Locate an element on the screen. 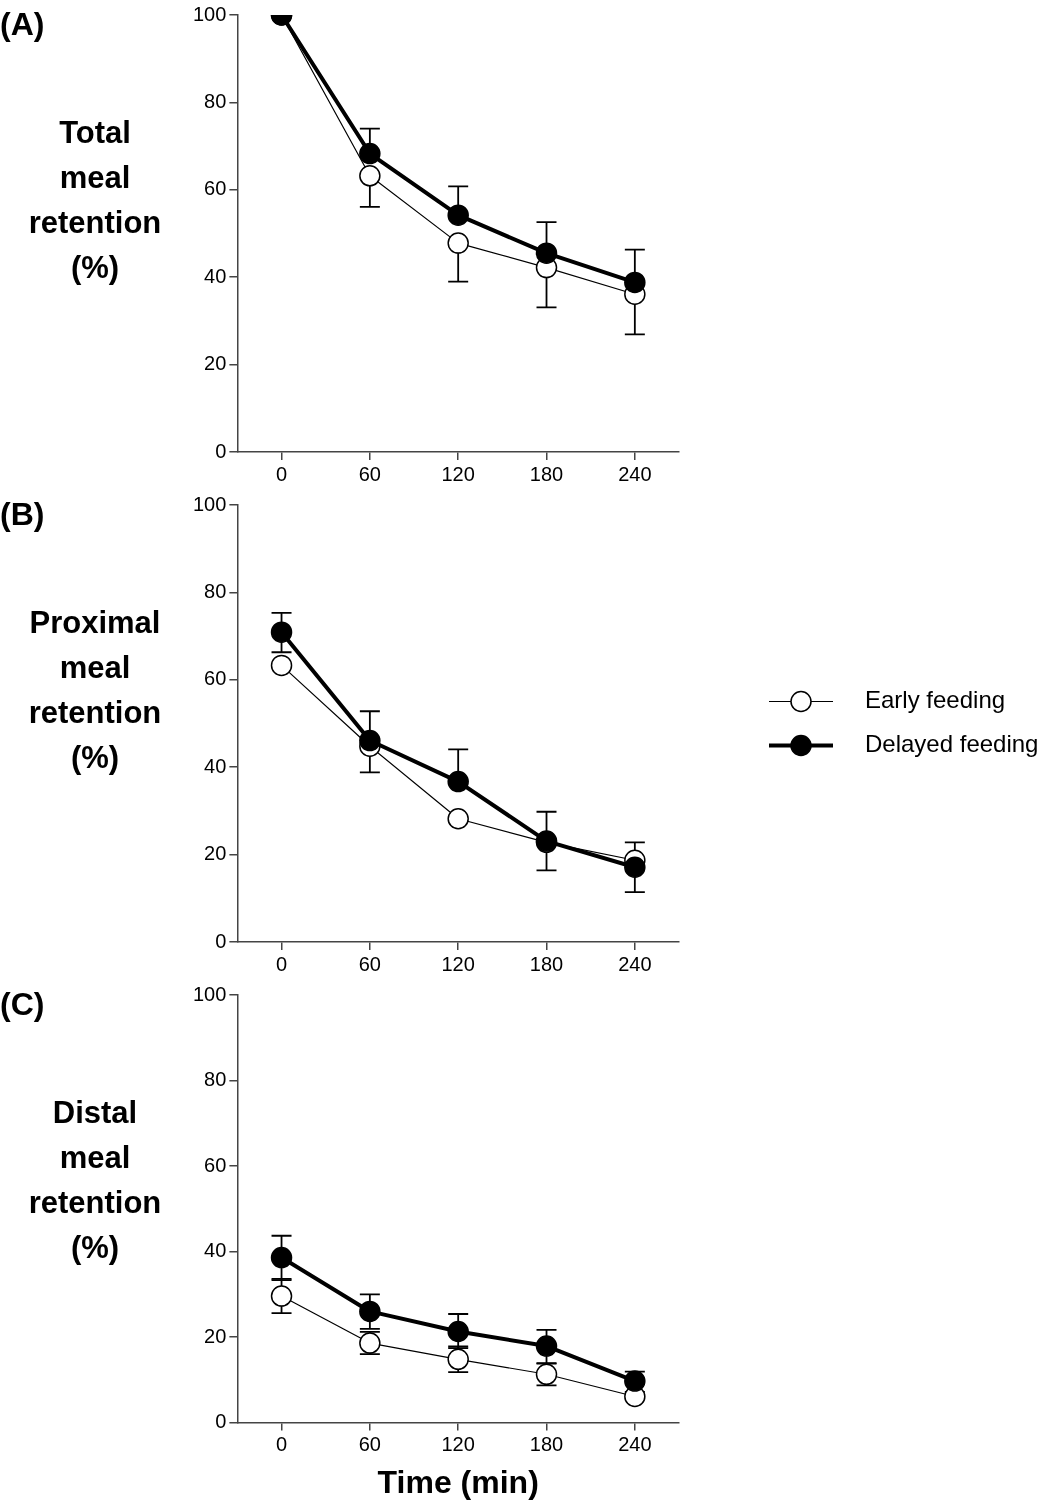 Image resolution: width=1059 pixels, height=1512 pixels. y-axis-title: Distal meal retention (%) is located at coordinates (95, 1180).